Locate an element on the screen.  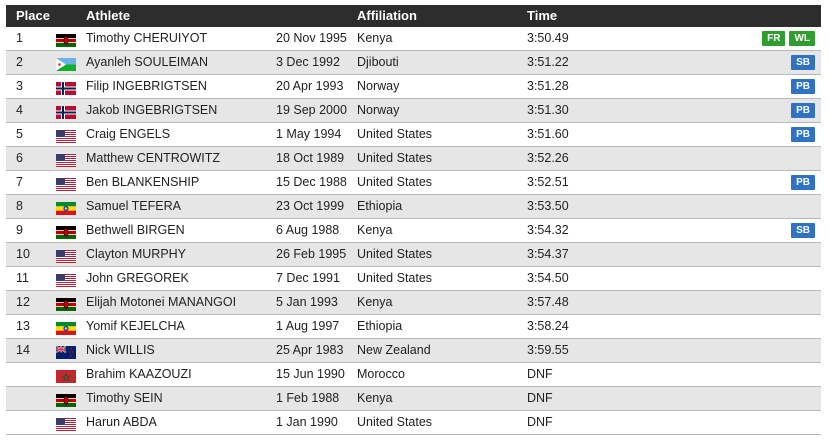
athlete-name-link: Matthew CENTROWITZ is located at coordinates (153, 158).